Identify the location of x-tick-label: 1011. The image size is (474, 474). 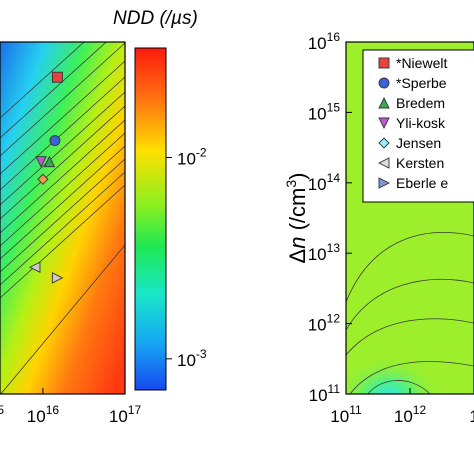
(346, 414).